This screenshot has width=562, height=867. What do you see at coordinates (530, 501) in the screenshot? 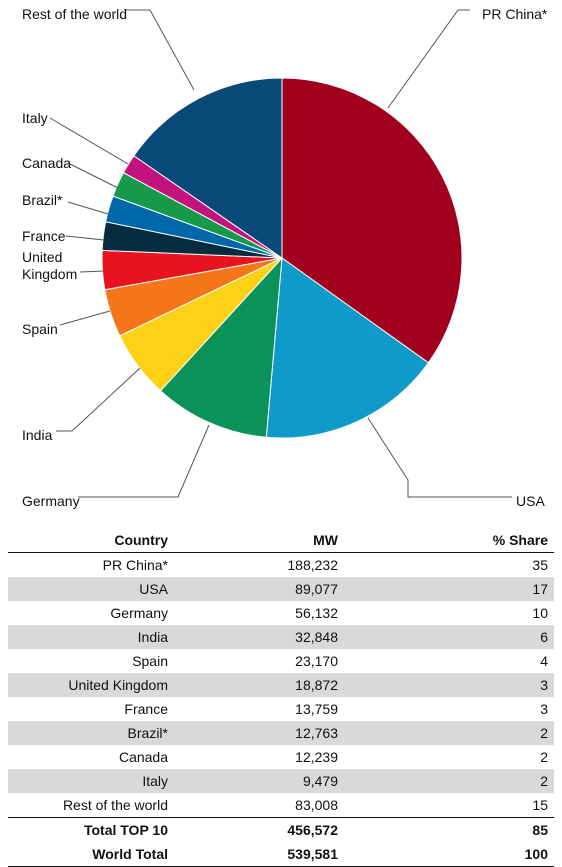
I see `slice-label: USA` at bounding box center [530, 501].